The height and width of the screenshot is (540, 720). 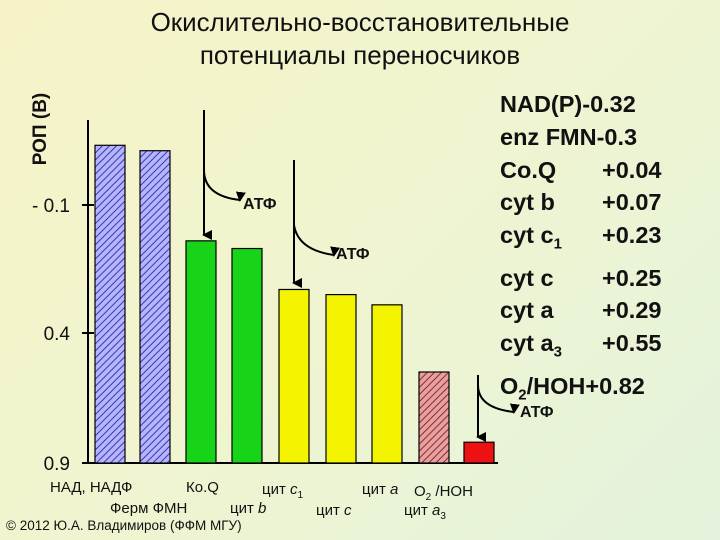 I want to click on bar-cyt-c1, so click(x=294, y=376).